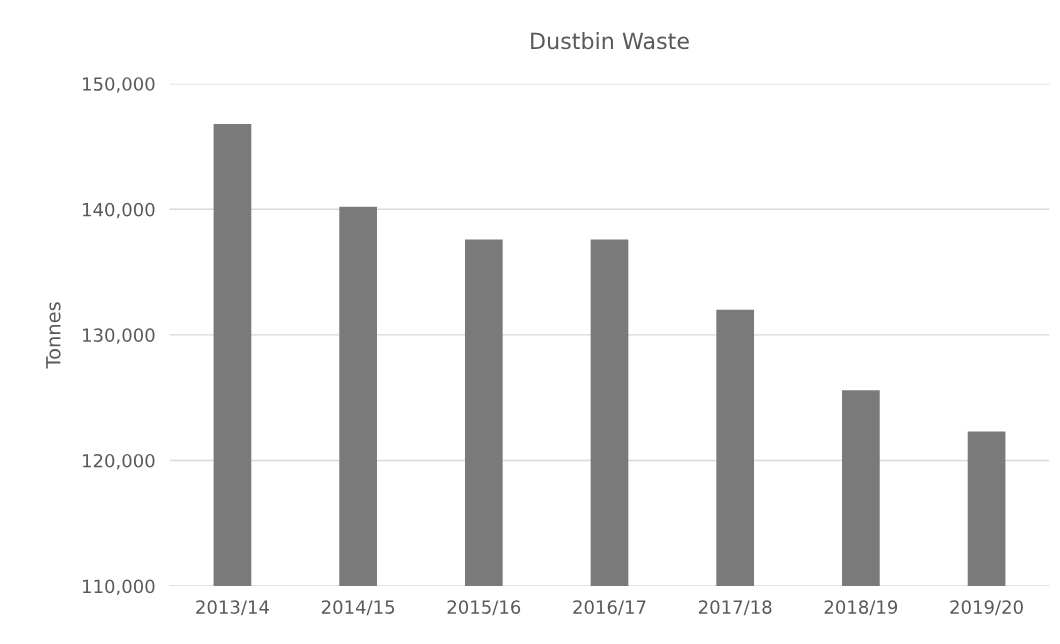 This screenshot has width=1060, height=644. What do you see at coordinates (119, 336) in the screenshot?
I see `y-tick-label: 130,000` at bounding box center [119, 336].